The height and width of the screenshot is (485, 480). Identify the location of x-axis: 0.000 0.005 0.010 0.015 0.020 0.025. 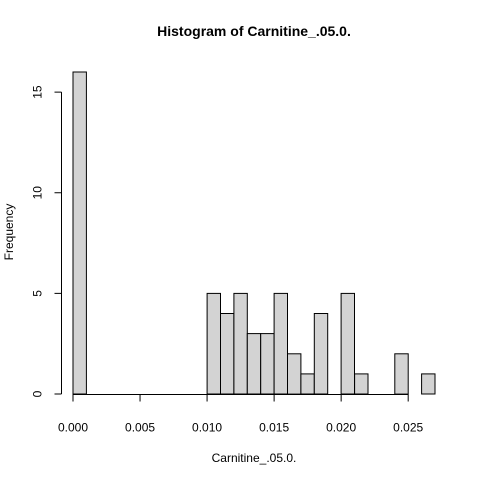
(241, 414).